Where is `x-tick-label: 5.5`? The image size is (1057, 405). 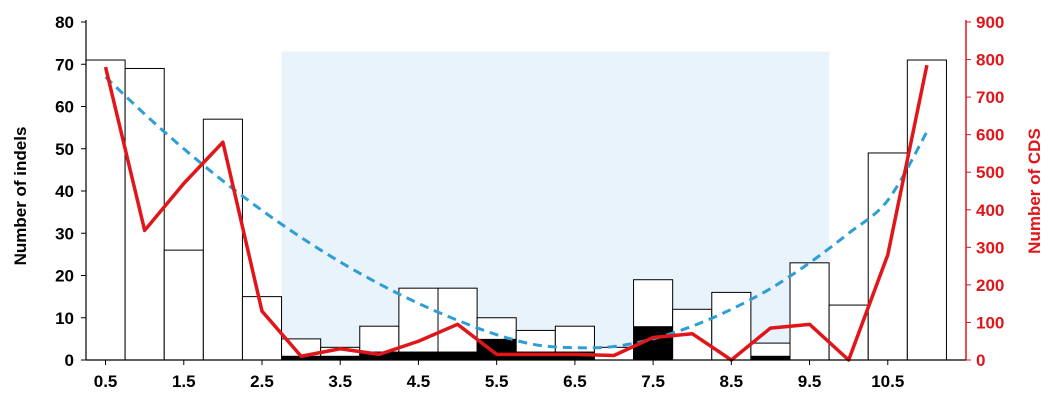 x-tick-label: 5.5 is located at coordinates (497, 381).